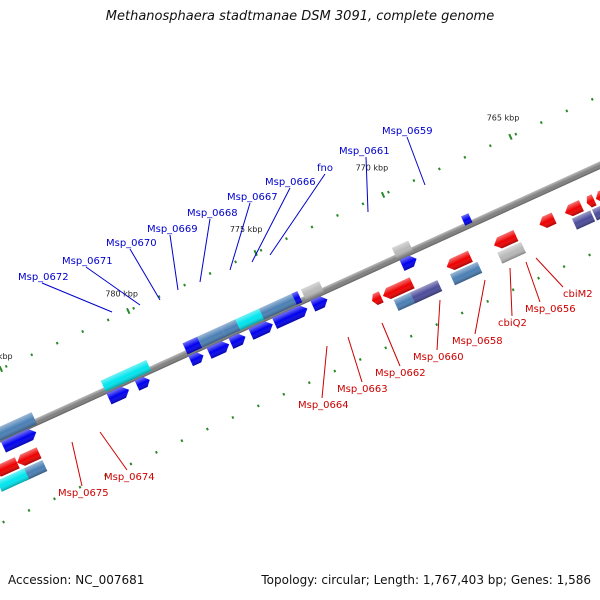  I want to click on gene-label: Msp_0656, so click(550, 309).